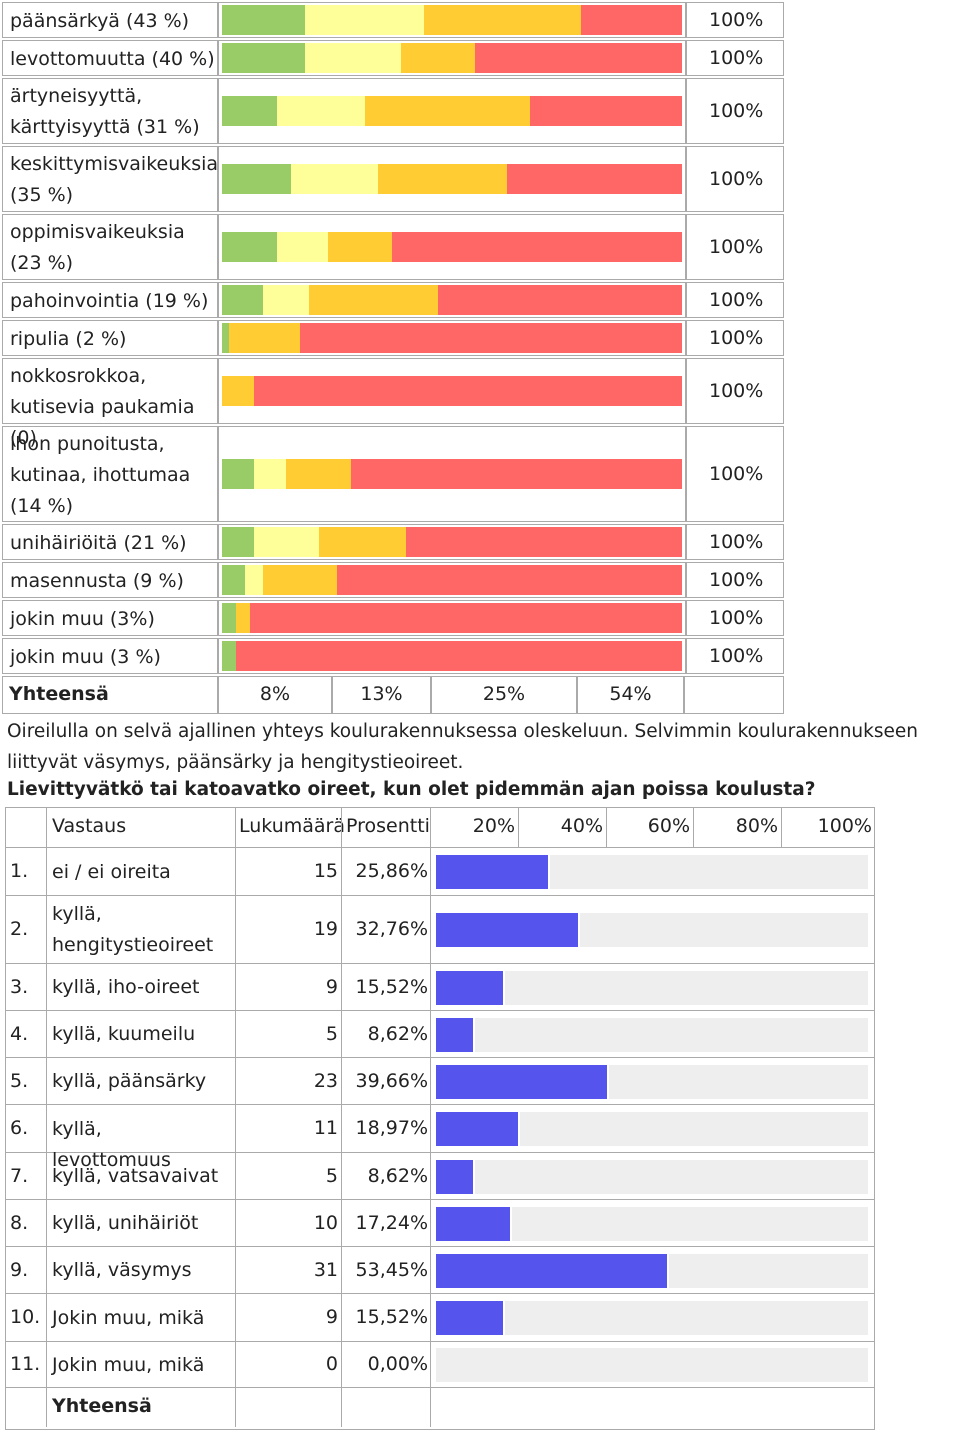  I want to click on answer-percent: 32,76%, so click(391, 929).